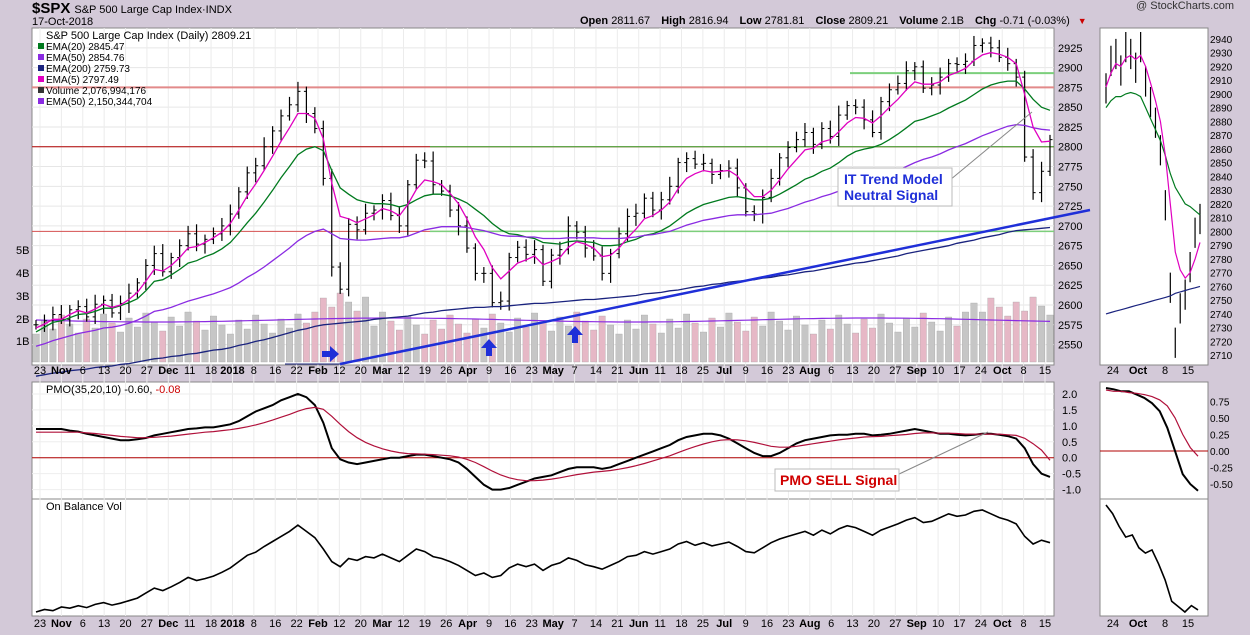 The image size is (1250, 635). I want to click on inset-y-tick-label: 2890, so click(1221, 109).